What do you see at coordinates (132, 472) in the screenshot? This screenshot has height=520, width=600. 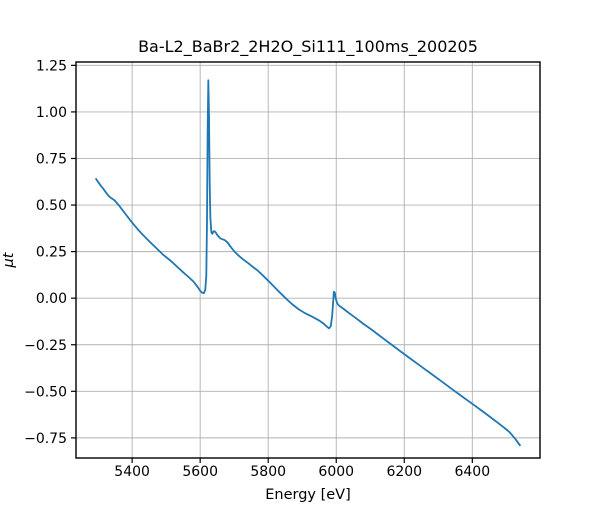 I see `x-tick-label: 5400` at bounding box center [132, 472].